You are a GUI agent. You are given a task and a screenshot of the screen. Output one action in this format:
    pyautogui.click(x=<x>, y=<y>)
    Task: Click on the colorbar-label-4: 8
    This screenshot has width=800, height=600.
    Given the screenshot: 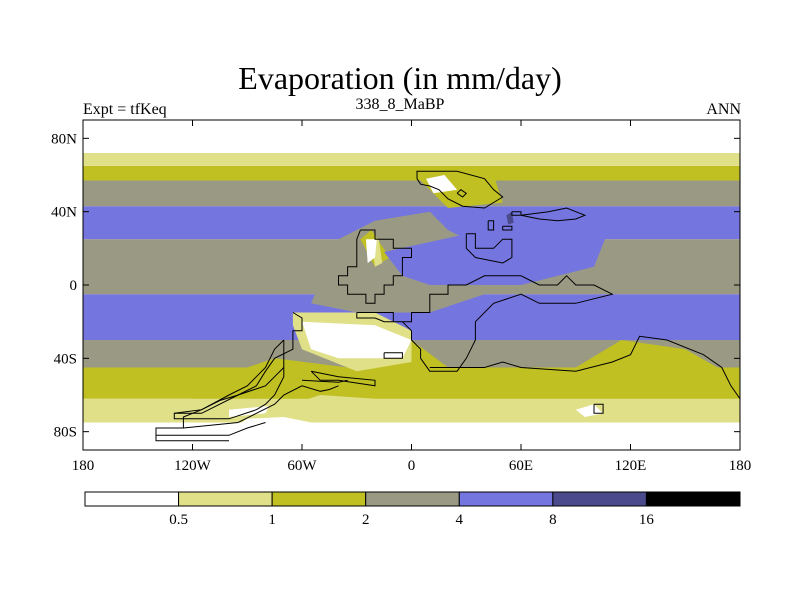 What is the action you would take?
    pyautogui.click(x=553, y=520)
    